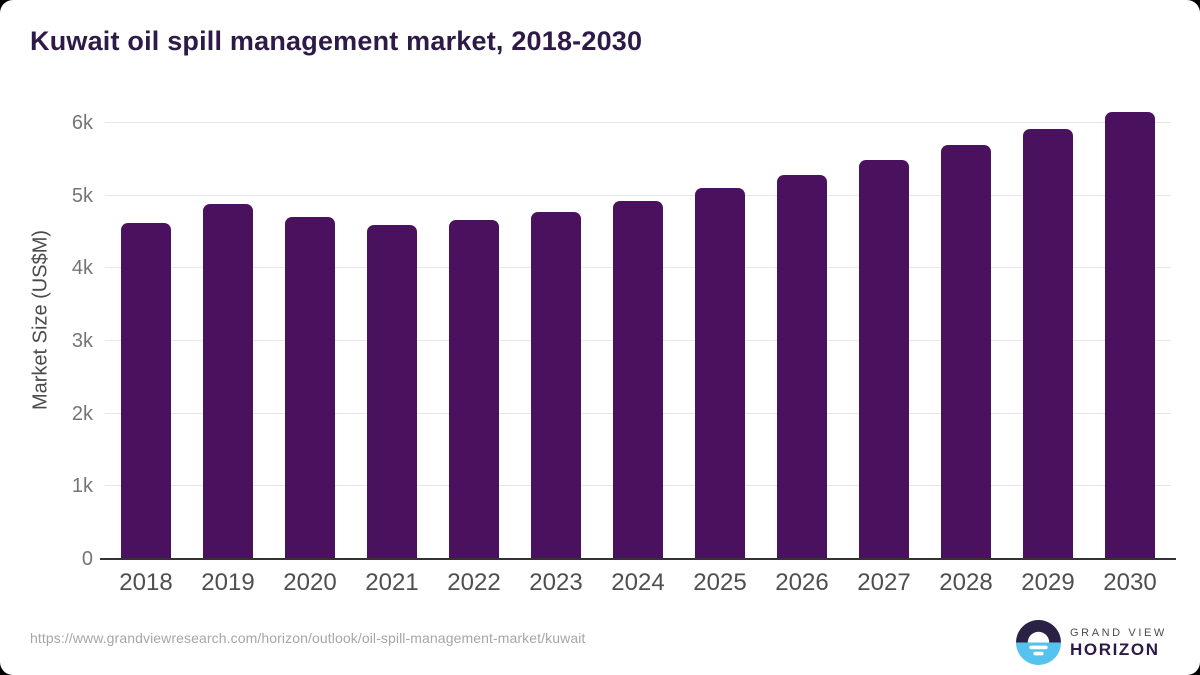  I want to click on y-tick-label-6k: 6k, so click(82, 123).